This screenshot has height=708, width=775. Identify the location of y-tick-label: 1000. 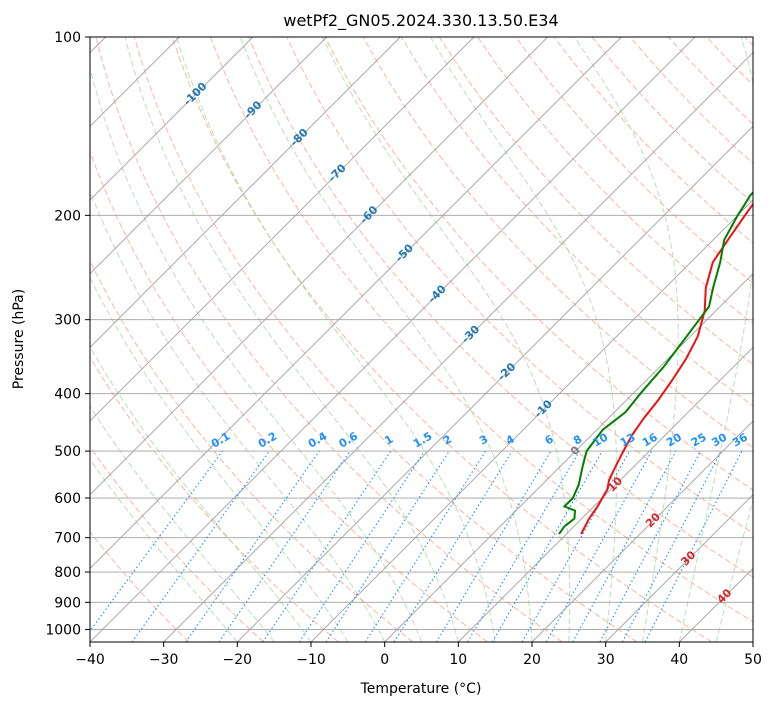
(63, 630).